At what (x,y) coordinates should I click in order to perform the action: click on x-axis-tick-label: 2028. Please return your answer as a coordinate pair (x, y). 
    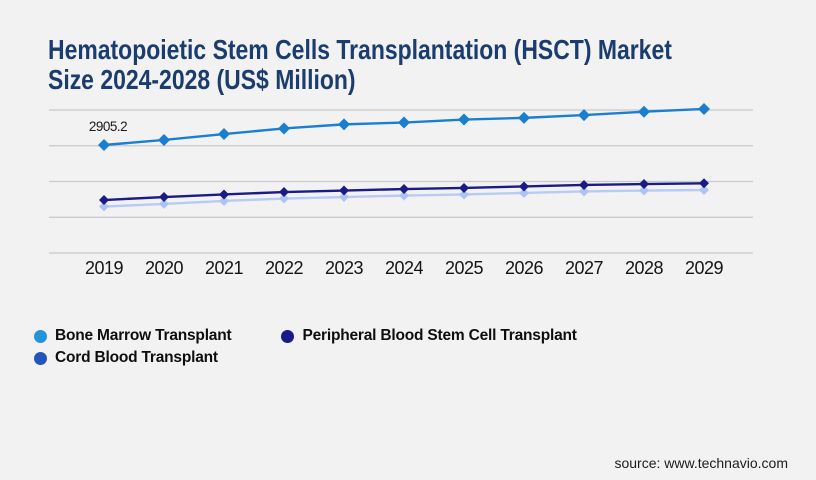
    Looking at the image, I should click on (644, 268).